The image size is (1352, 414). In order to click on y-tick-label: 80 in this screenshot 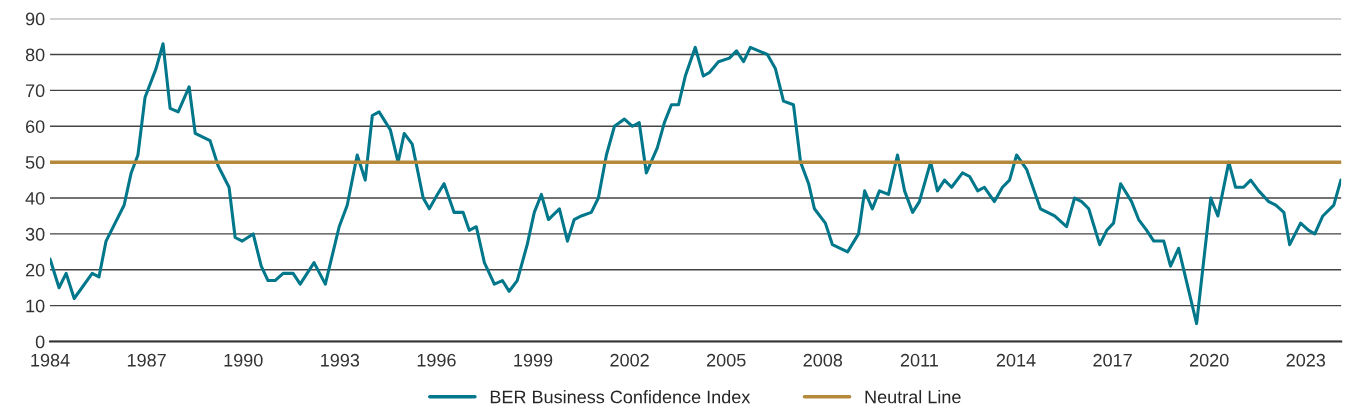, I will do `click(35, 55)`.